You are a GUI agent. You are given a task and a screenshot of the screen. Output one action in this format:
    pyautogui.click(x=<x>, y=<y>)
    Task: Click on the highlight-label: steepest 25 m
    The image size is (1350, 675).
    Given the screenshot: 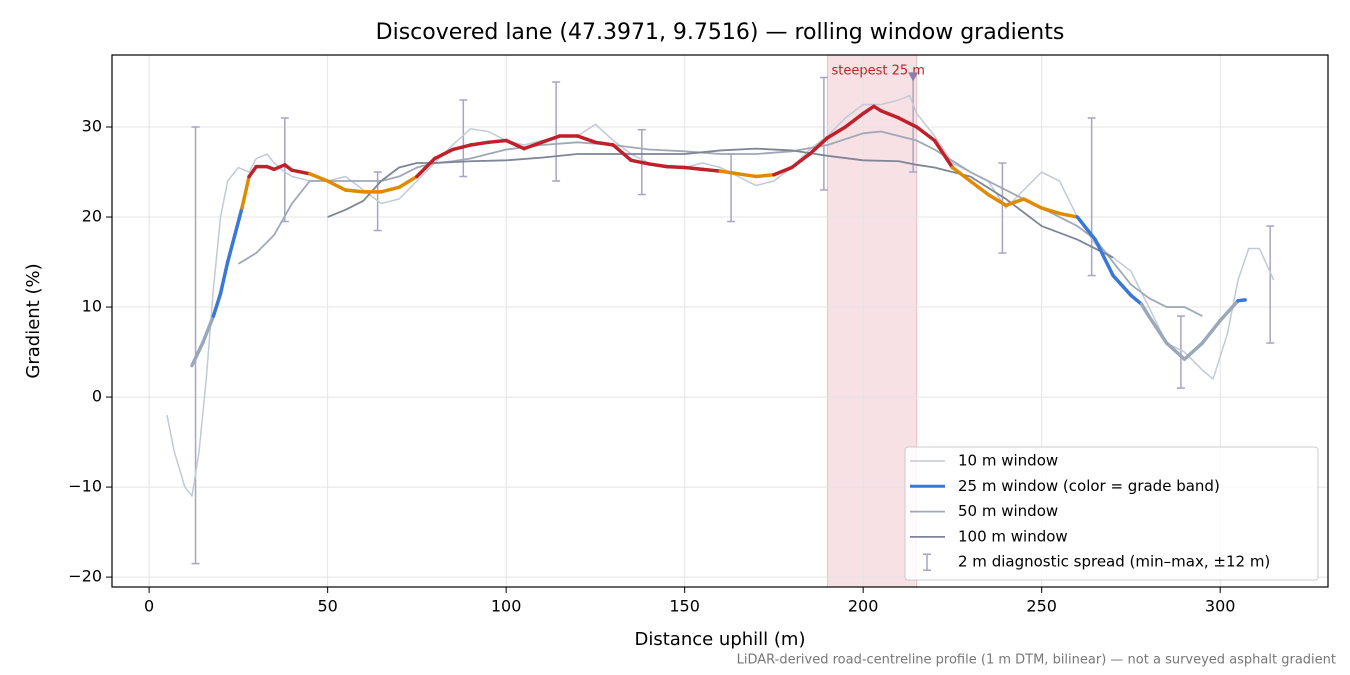 What is the action you would take?
    pyautogui.click(x=877, y=71)
    